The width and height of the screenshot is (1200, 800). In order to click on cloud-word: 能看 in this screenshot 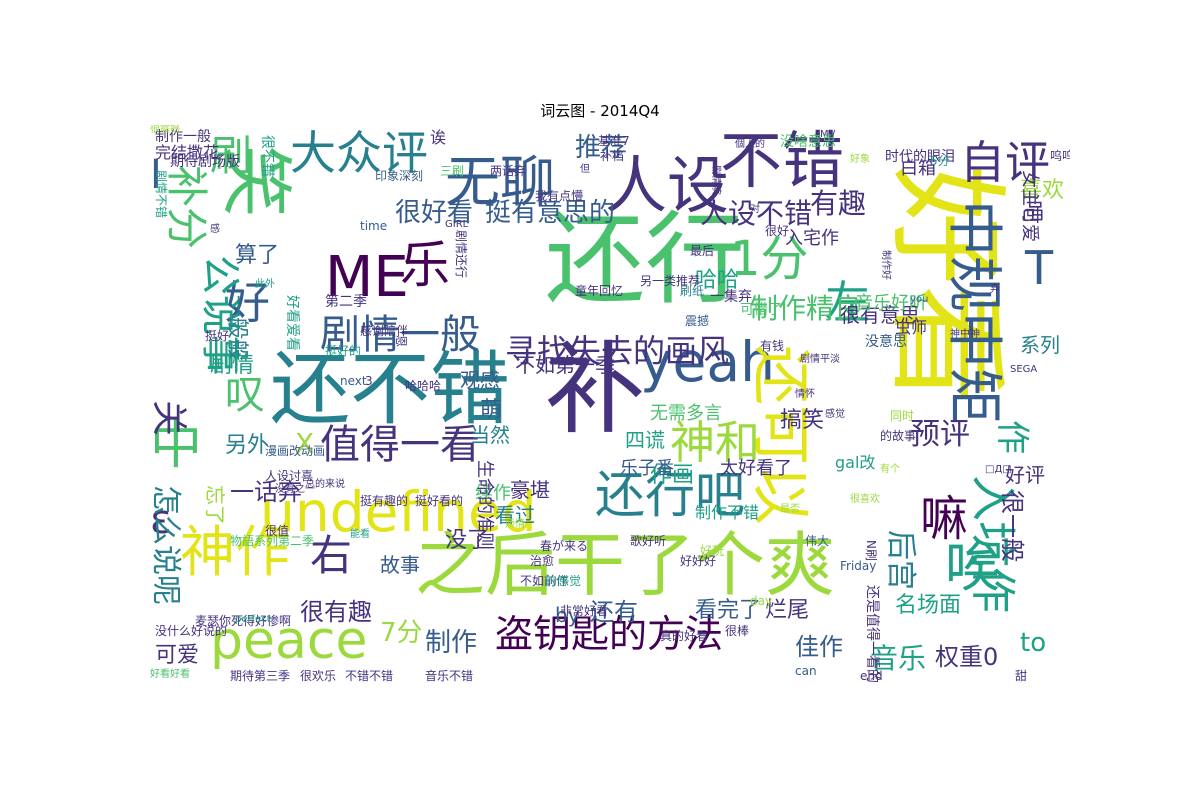, I will do `click(360, 534)`.